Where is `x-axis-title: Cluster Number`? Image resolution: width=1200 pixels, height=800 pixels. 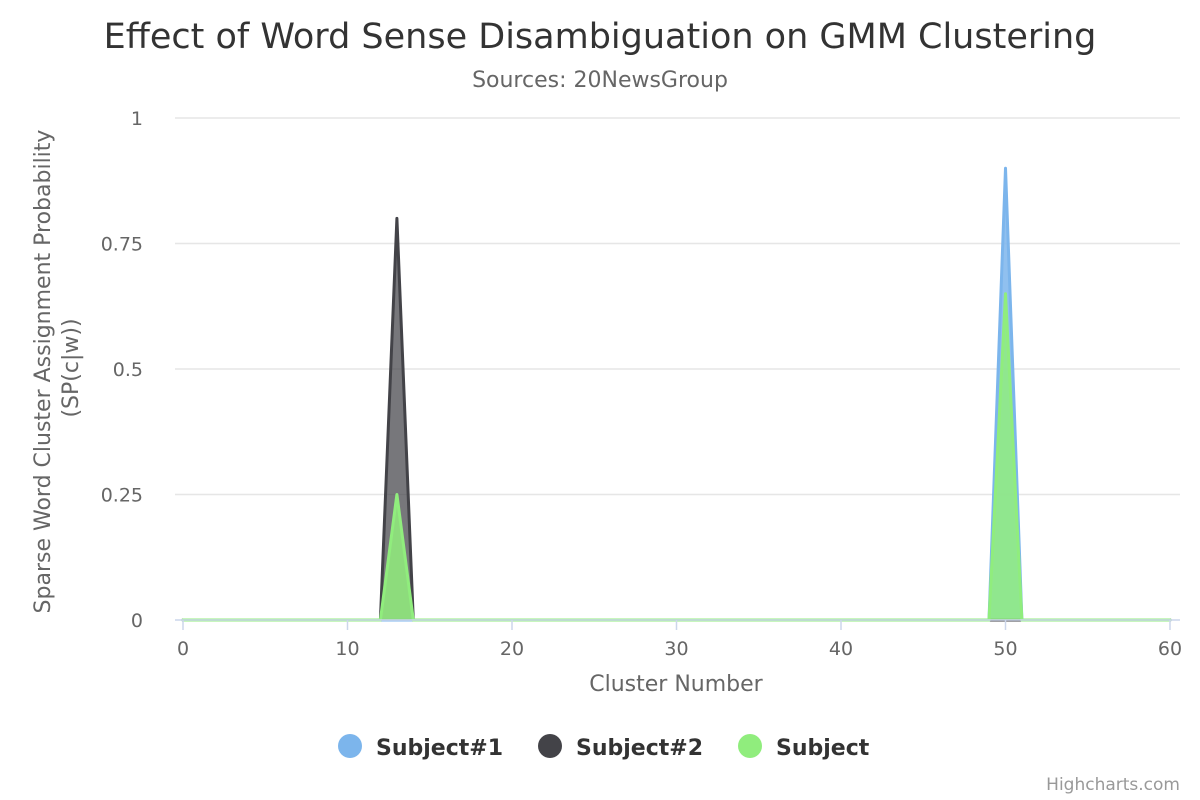
x-axis-title: Cluster Number is located at coordinates (676, 684).